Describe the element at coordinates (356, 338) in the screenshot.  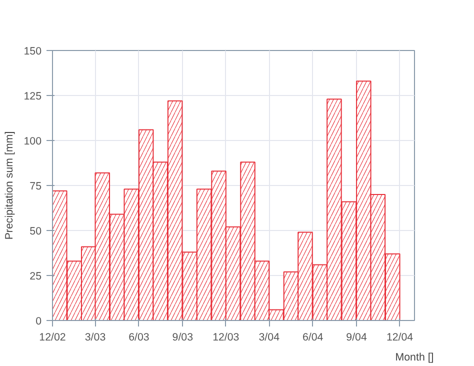
I see `x-tick-label: 9/04` at that location.